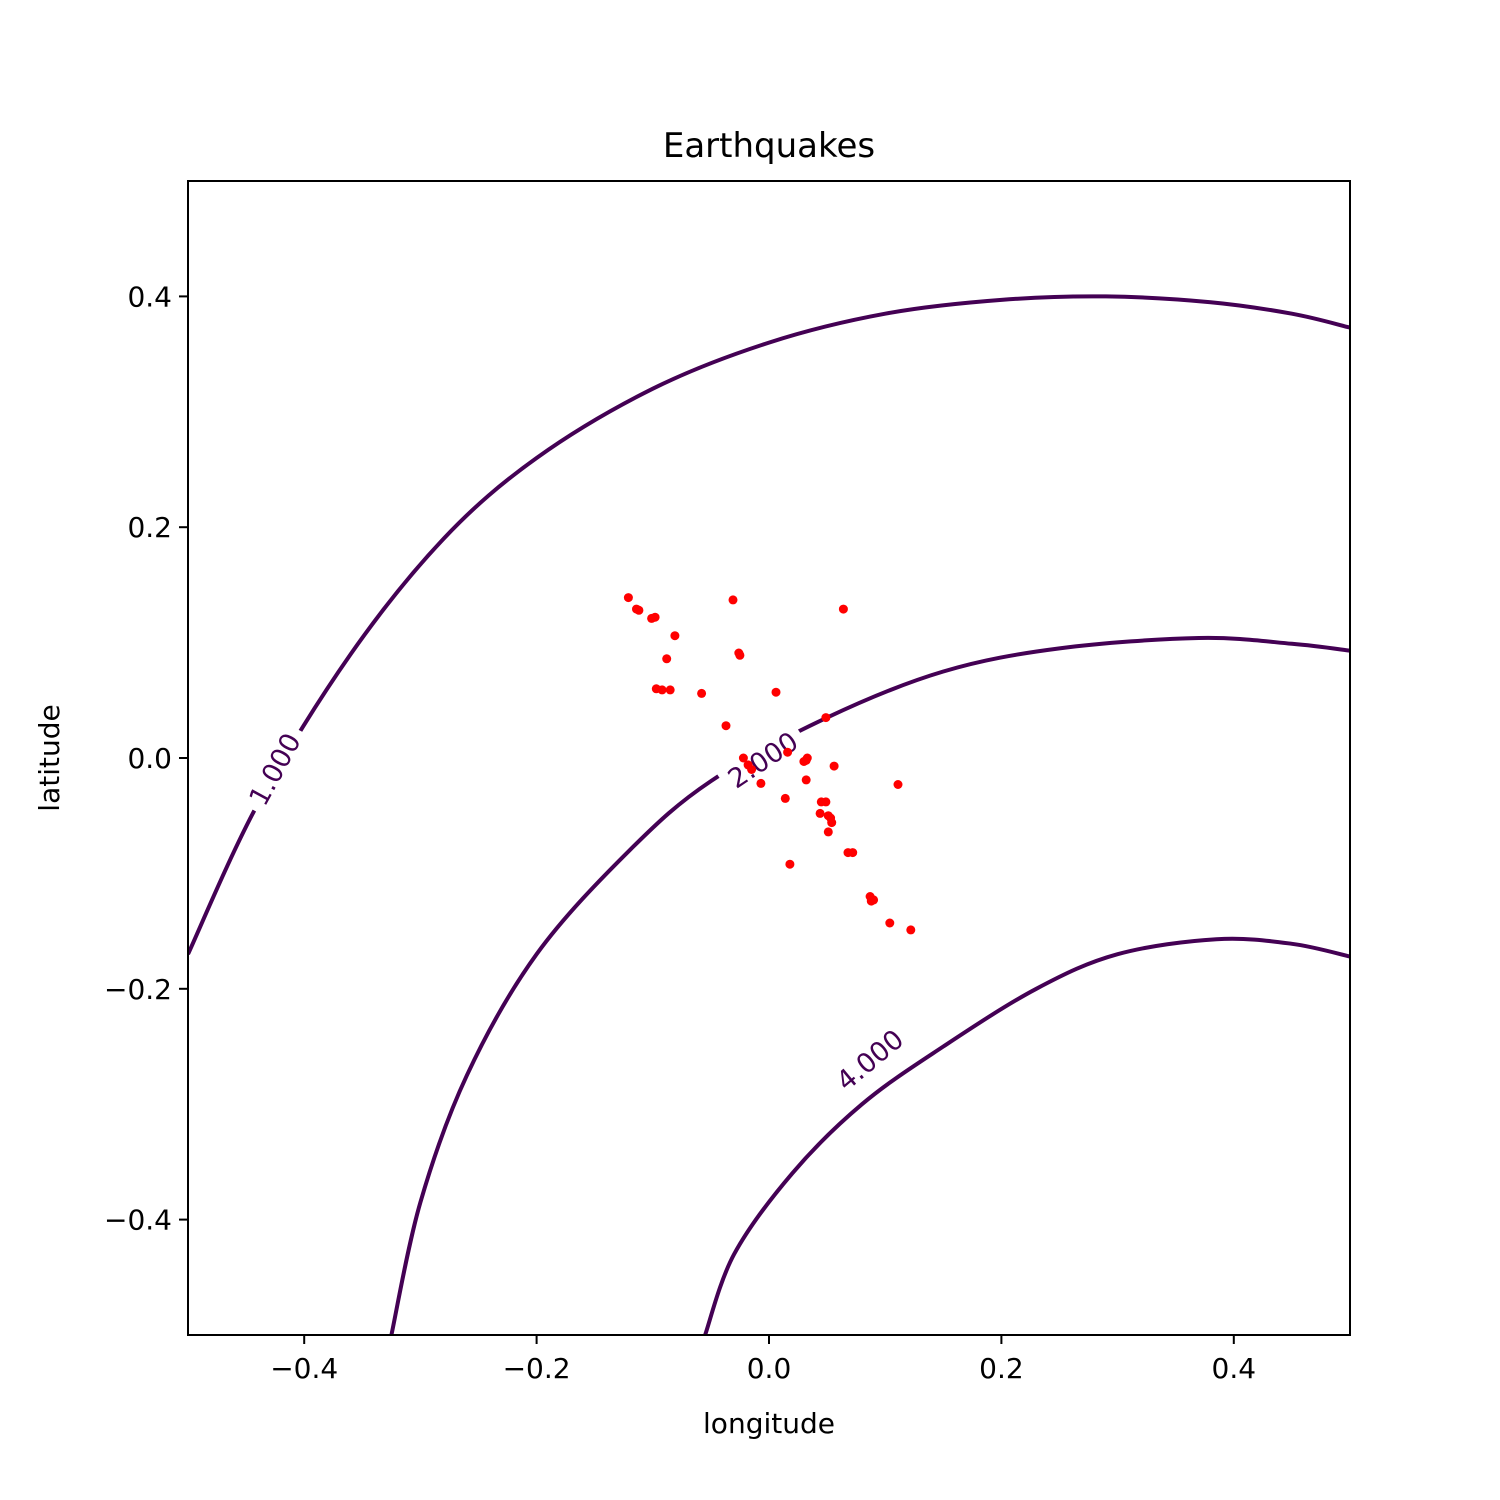 This screenshot has width=1500, height=1500. What do you see at coordinates (149, 758) in the screenshot?
I see `y-tick-label: 0.0` at bounding box center [149, 758].